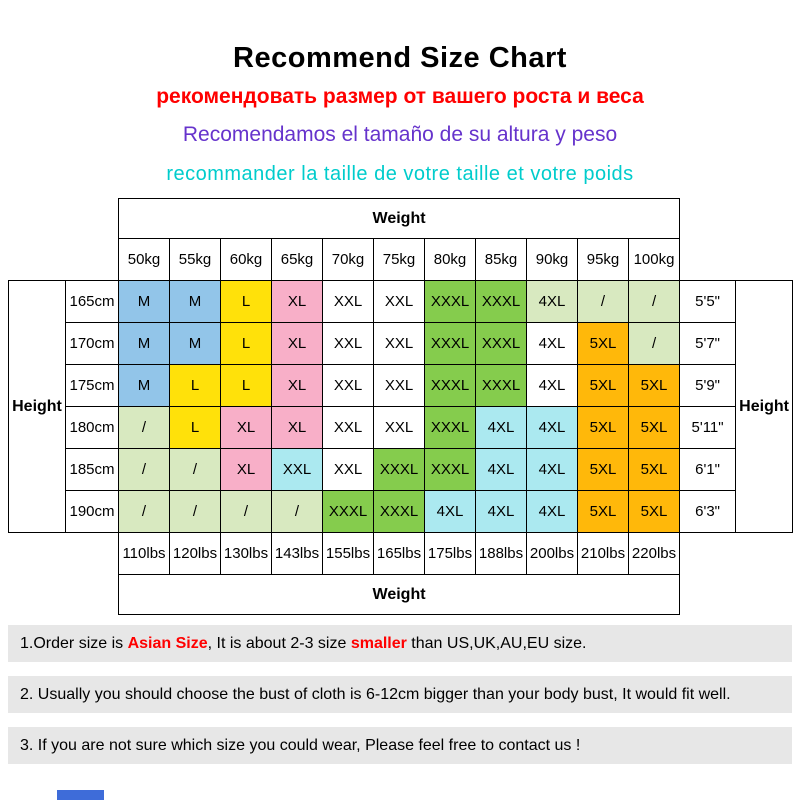  Describe the element at coordinates (708, 343) in the screenshot. I see `height-ft-label: 5'7"` at that location.